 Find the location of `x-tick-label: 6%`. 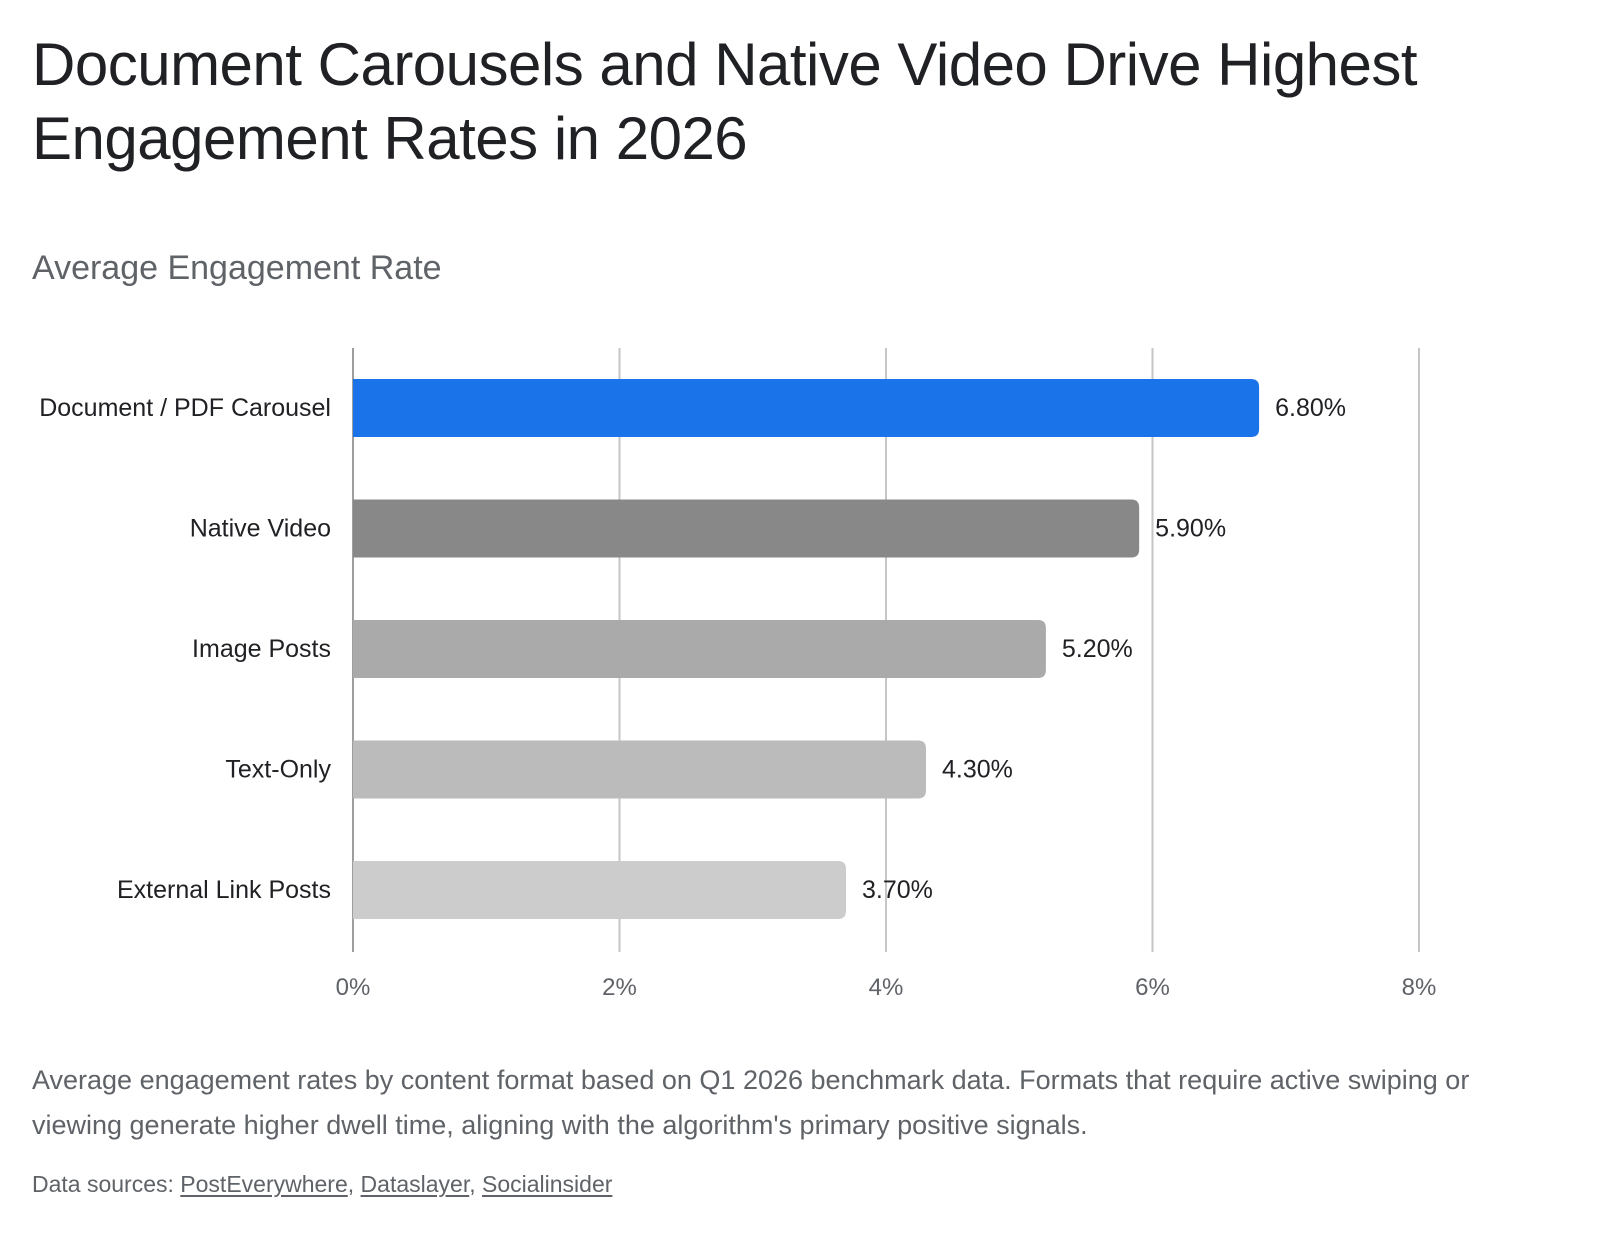

x-tick-label: 6% is located at coordinates (1152, 987).